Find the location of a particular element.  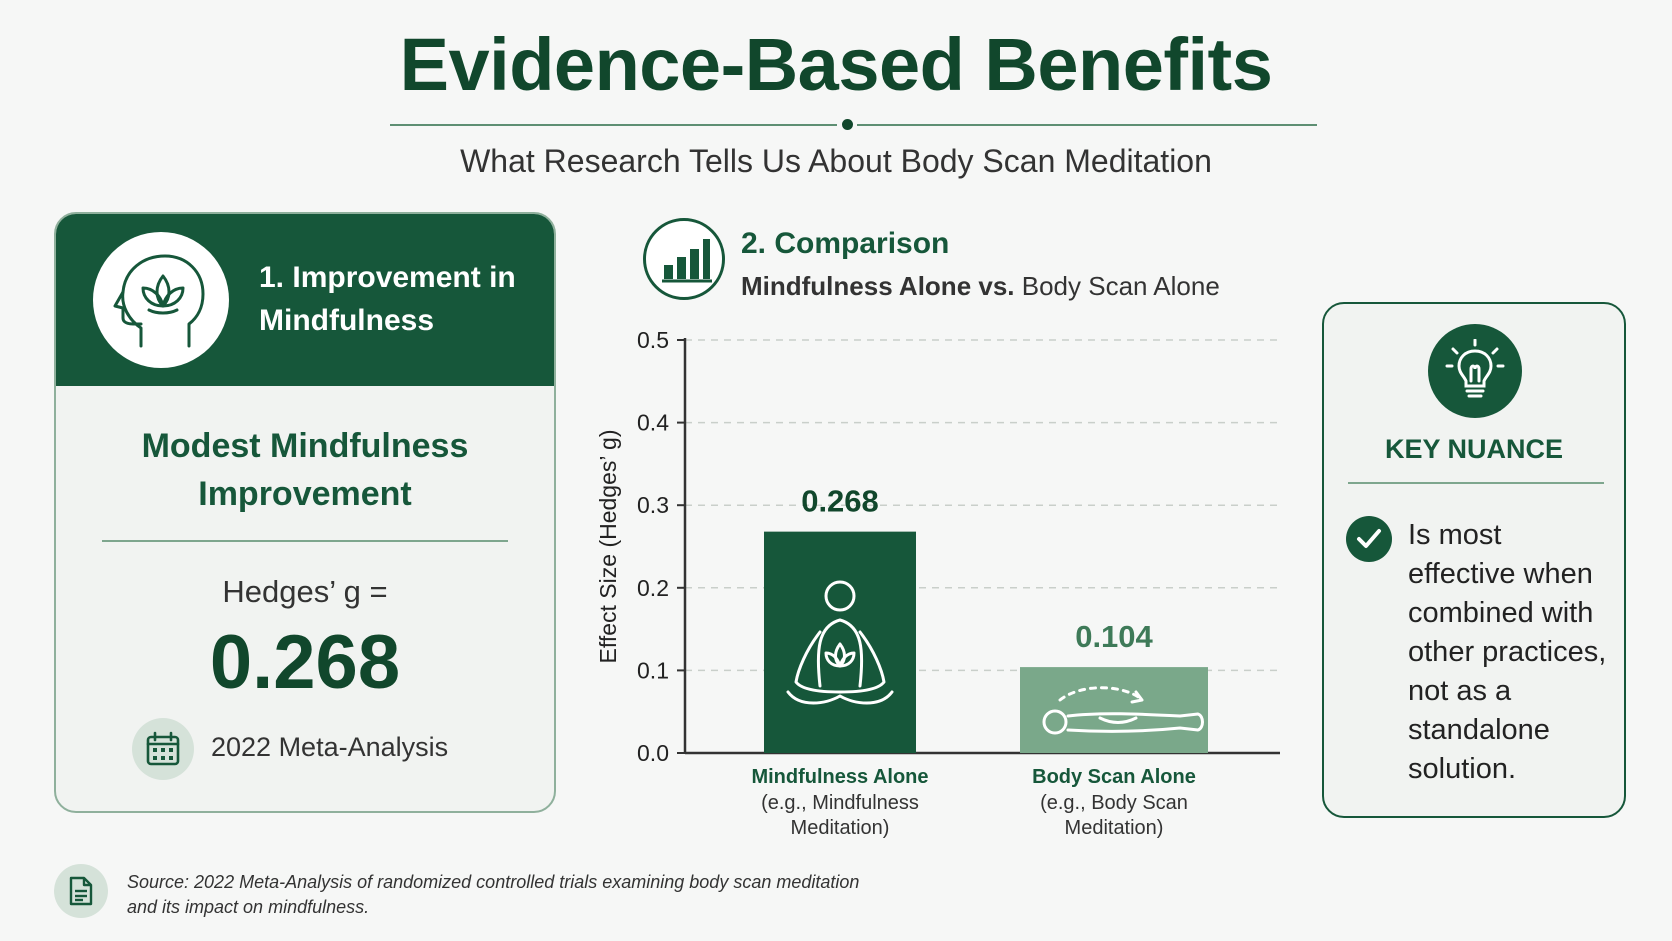

comparison-subtitle-bold: Mindfulness Alone vs. is located at coordinates (878, 286).